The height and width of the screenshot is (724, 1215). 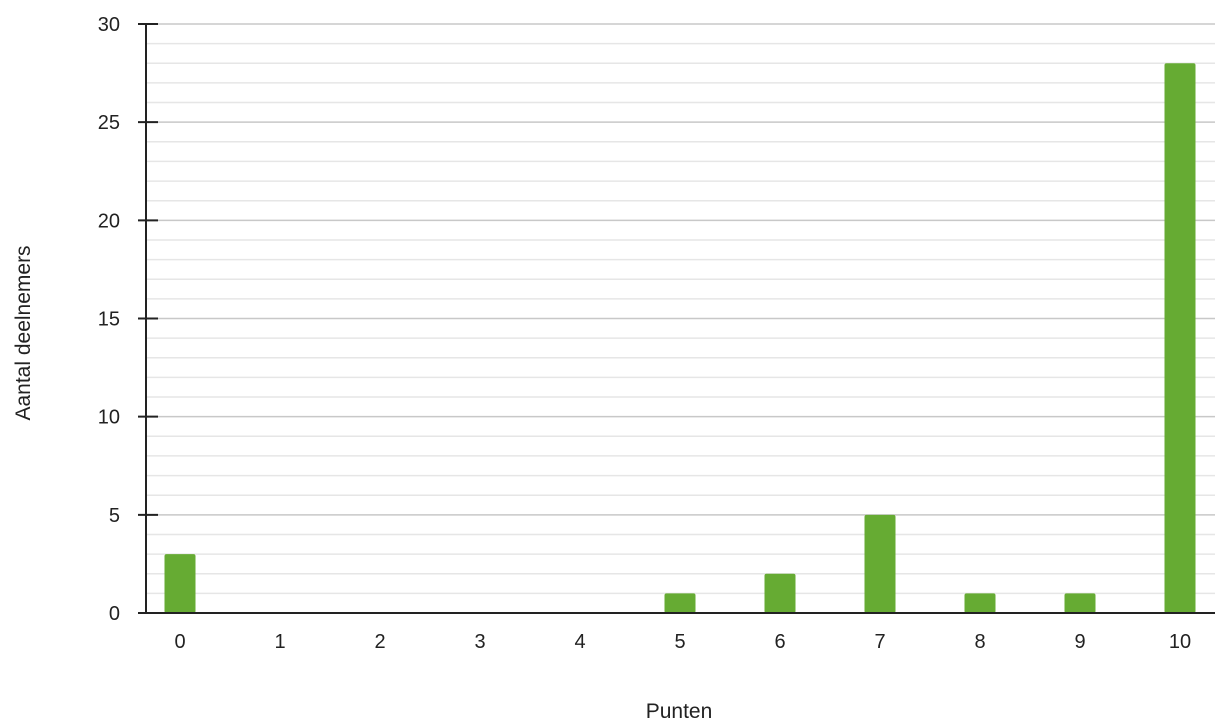 I want to click on x-tick-label: 5, so click(x=679, y=642).